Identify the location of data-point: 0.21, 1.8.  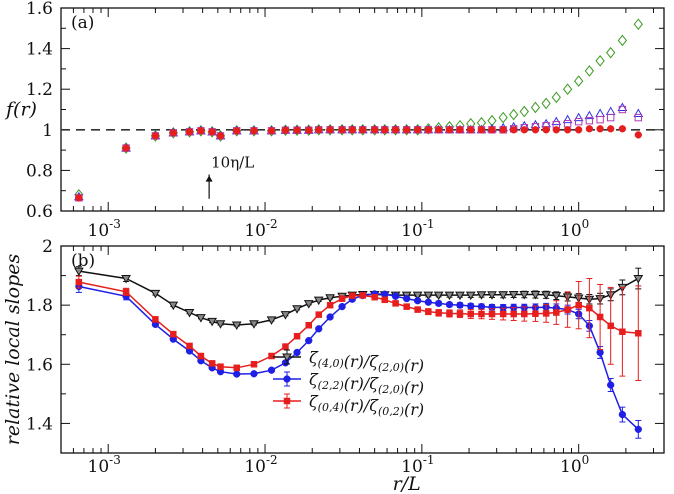
(471, 306).